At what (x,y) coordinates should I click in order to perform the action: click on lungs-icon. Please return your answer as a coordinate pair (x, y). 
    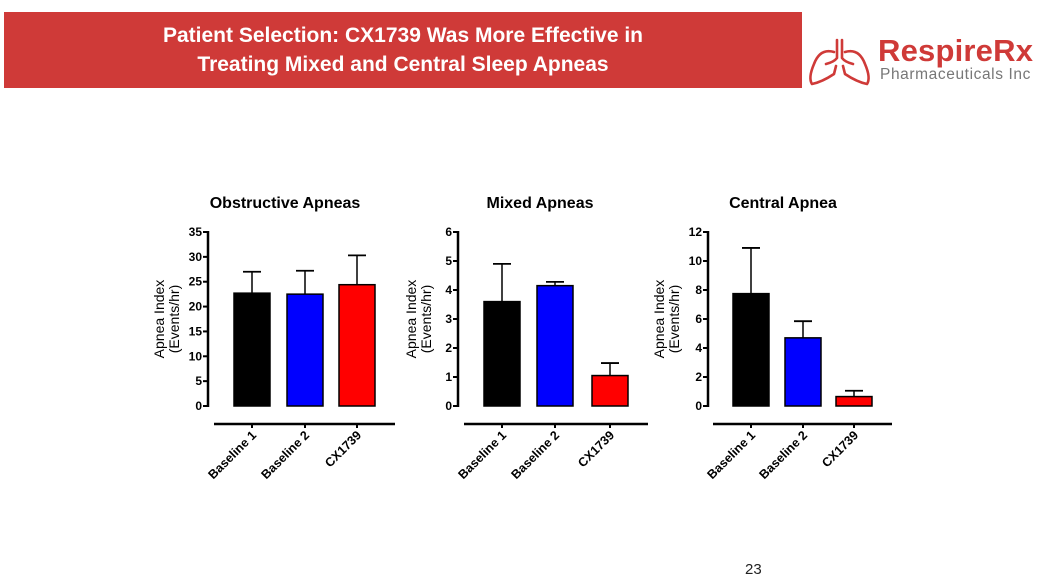
    Looking at the image, I should click on (839, 62).